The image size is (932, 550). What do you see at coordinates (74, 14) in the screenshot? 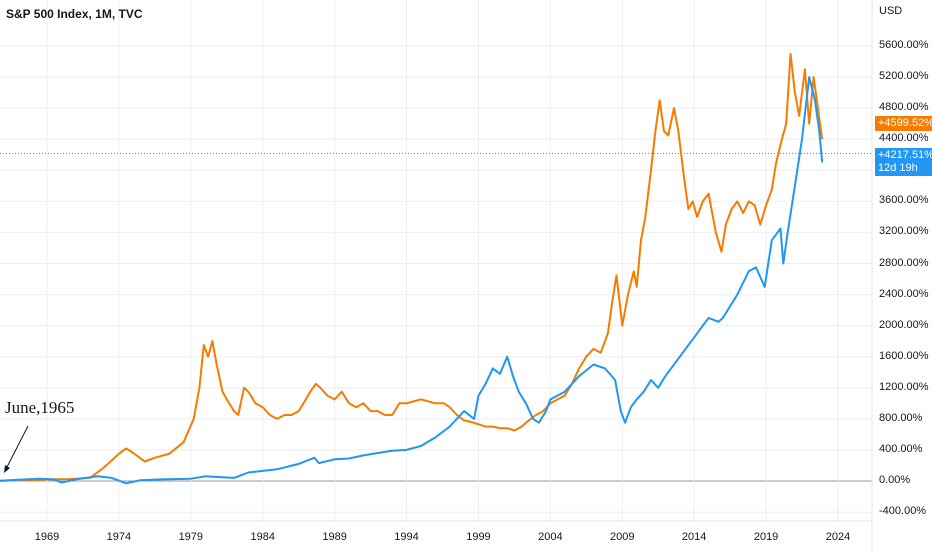
I see `chart-title: S&P 500 Index, 1M, TVC` at bounding box center [74, 14].